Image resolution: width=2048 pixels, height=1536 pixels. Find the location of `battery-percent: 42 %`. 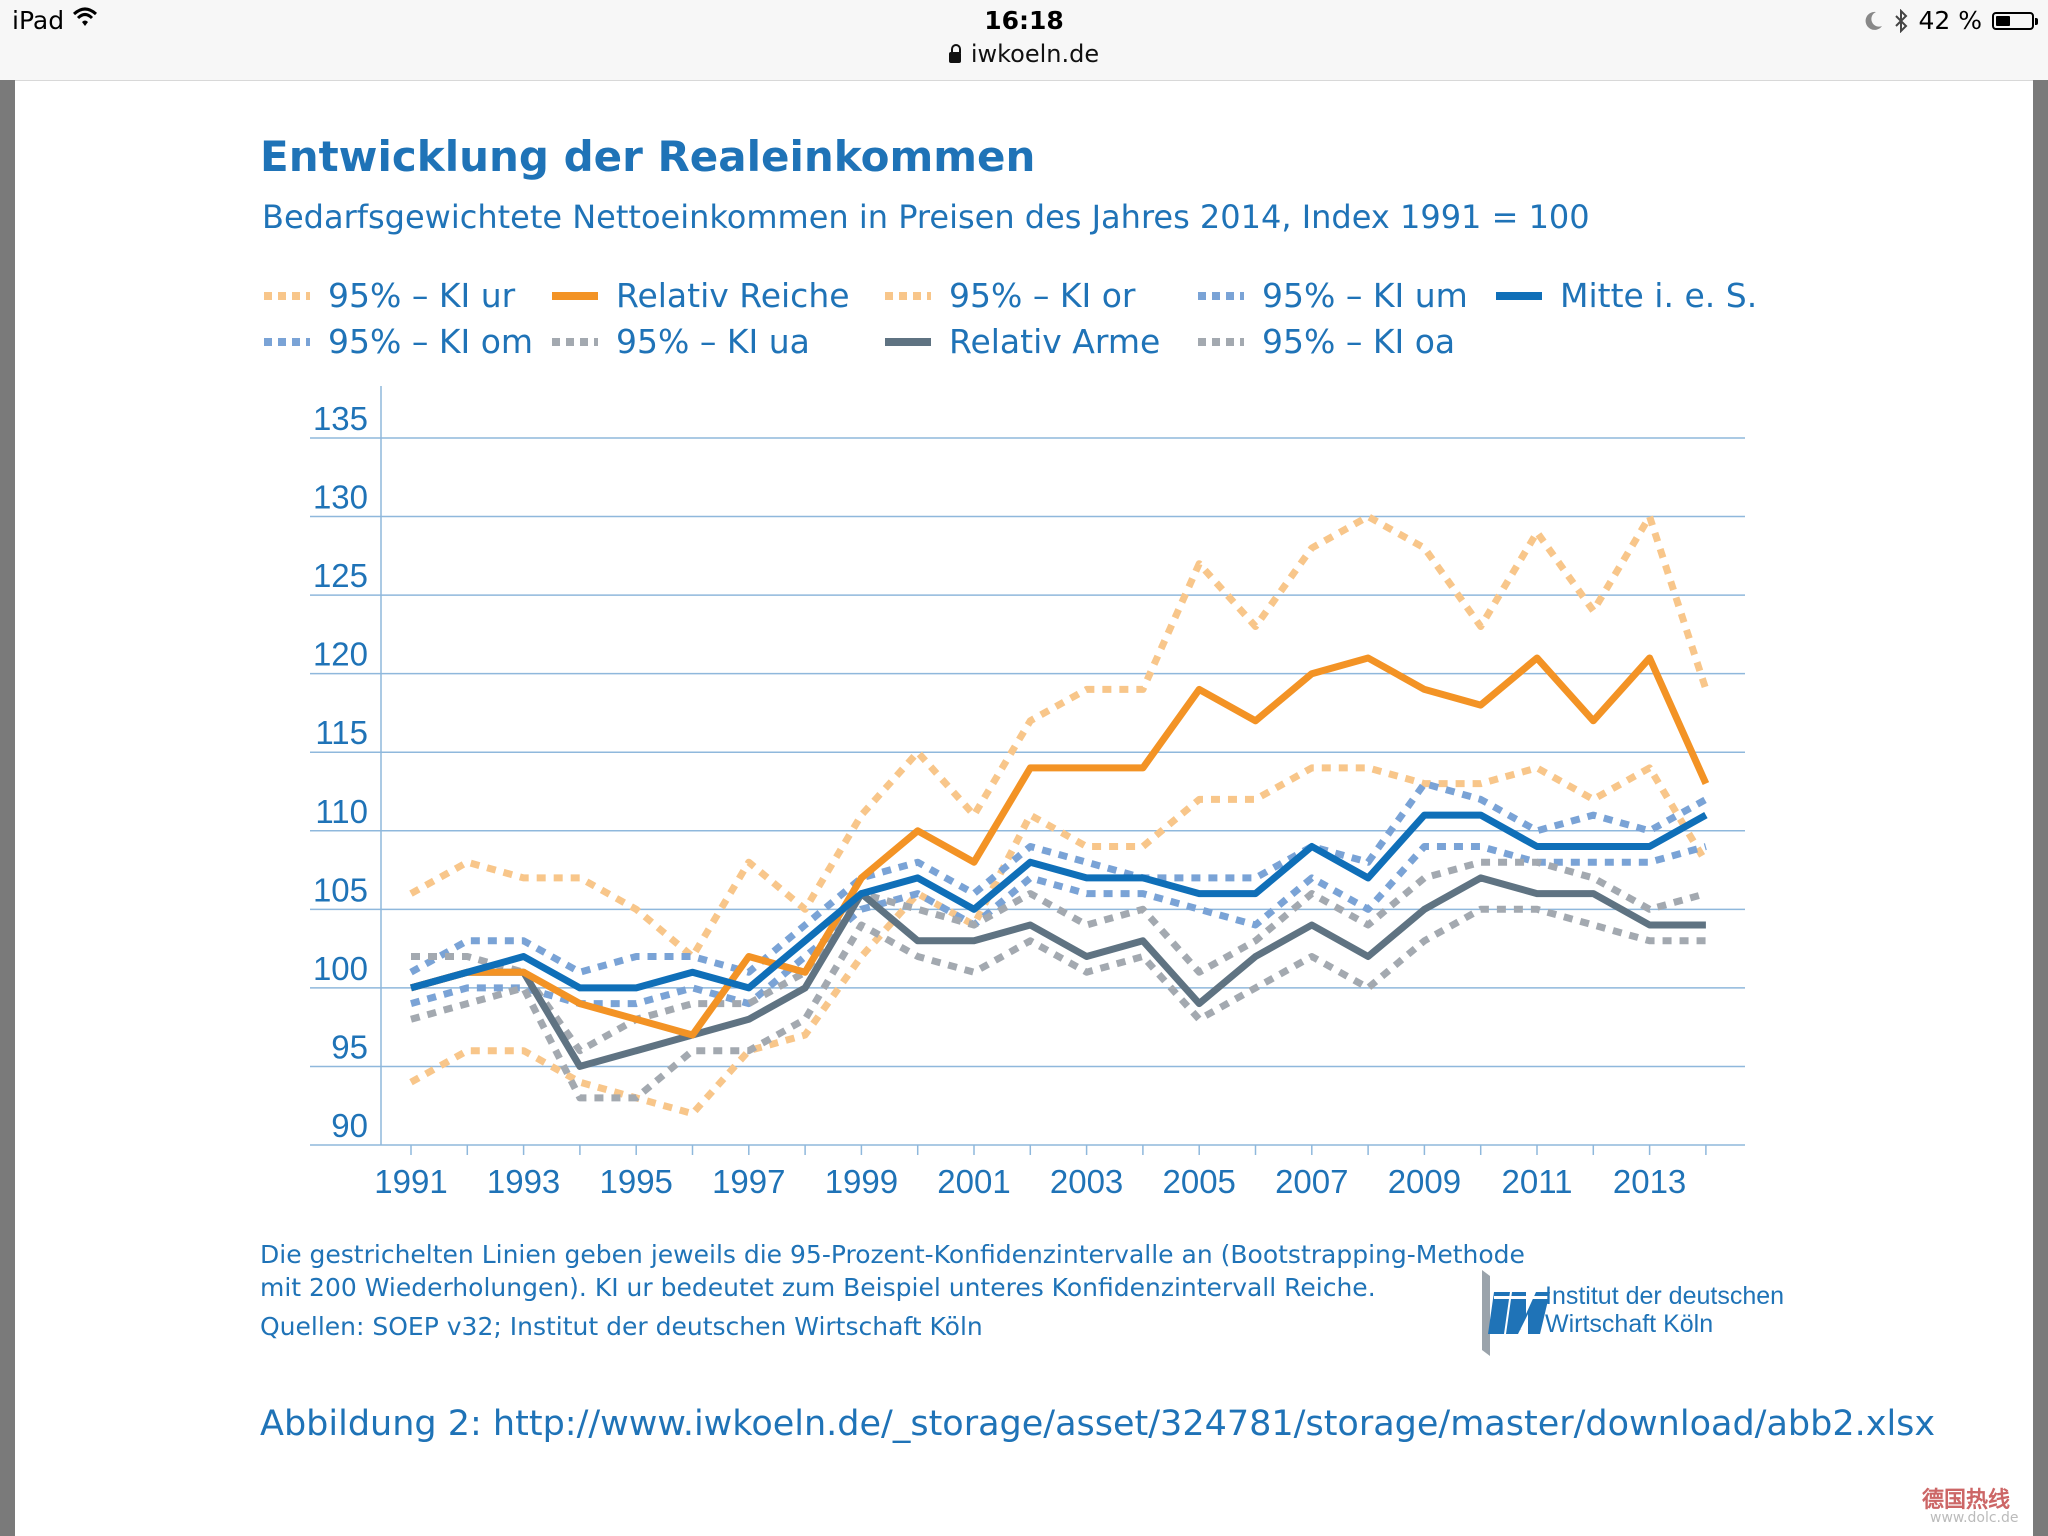

battery-percent: 42 % is located at coordinates (1950, 20).